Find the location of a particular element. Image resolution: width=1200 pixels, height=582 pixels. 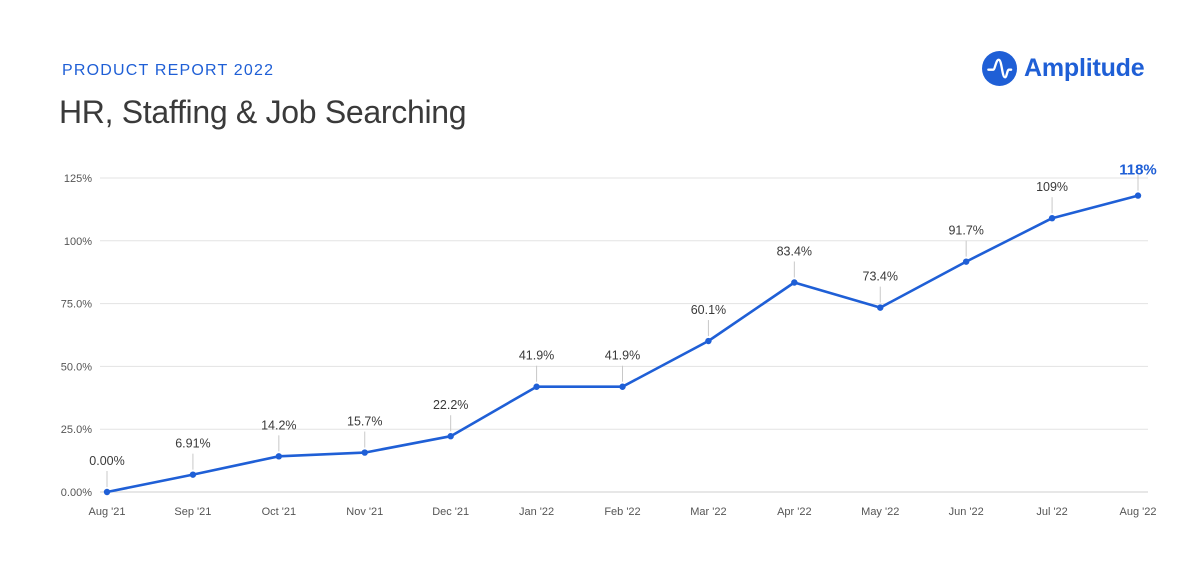

data-label: 109% is located at coordinates (1052, 187).